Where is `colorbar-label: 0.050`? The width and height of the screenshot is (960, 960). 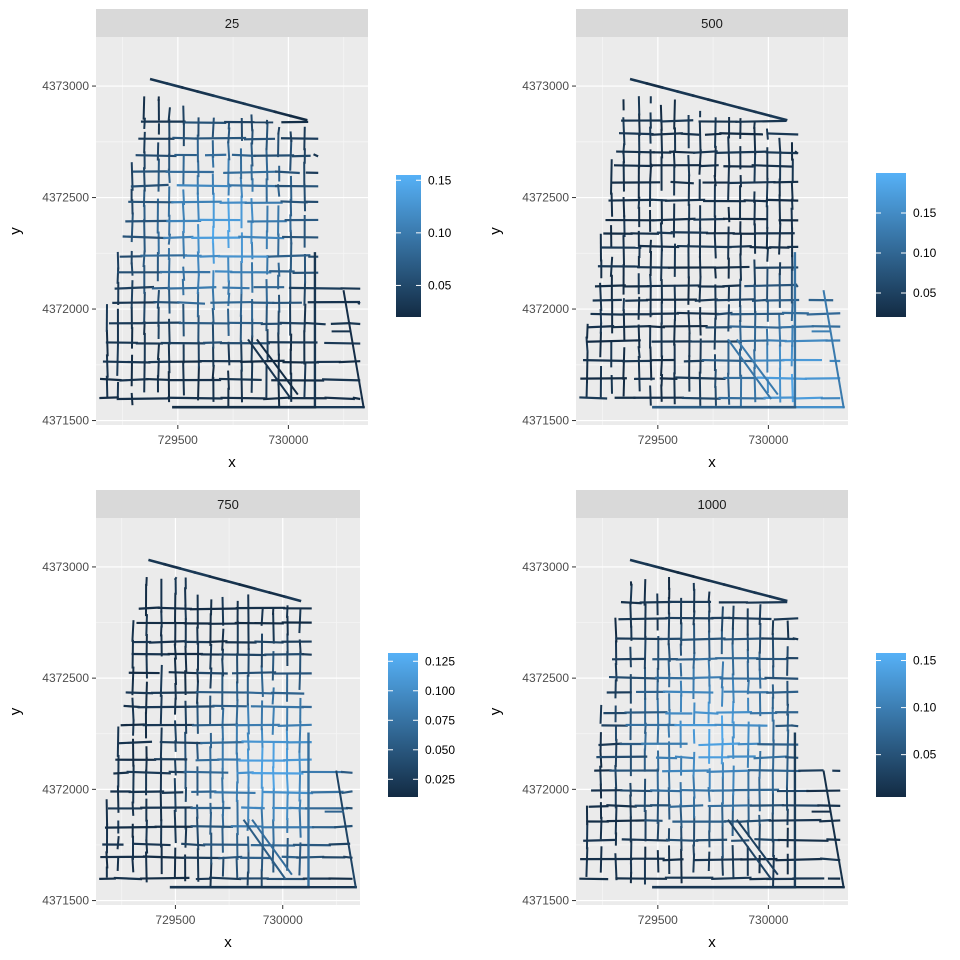 colorbar-label: 0.050 is located at coordinates (440, 750).